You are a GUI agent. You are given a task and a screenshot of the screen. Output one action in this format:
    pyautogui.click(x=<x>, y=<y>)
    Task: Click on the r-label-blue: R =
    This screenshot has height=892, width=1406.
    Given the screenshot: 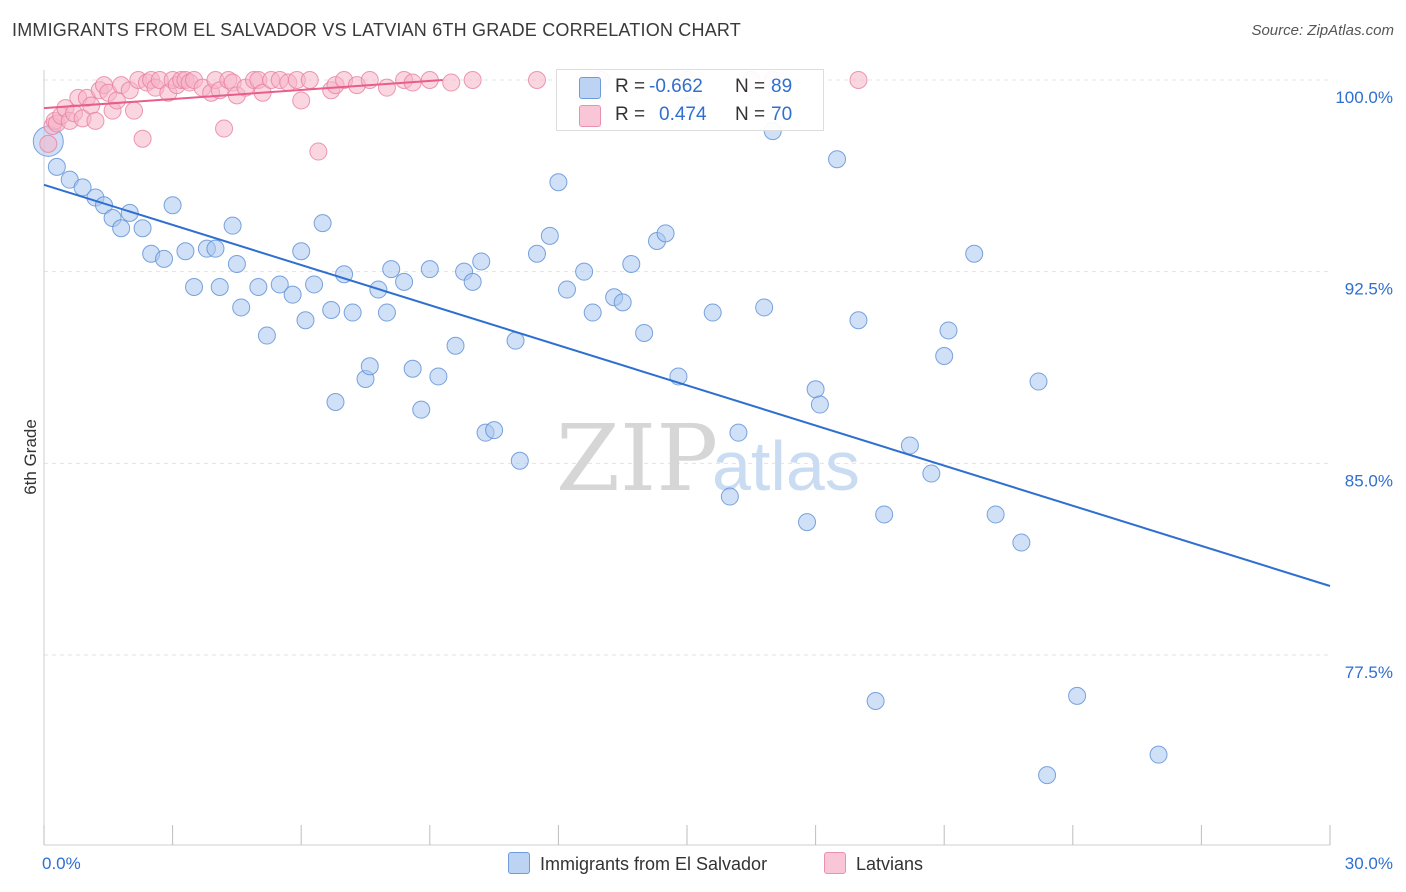 What is the action you would take?
    pyautogui.click(x=630, y=86)
    